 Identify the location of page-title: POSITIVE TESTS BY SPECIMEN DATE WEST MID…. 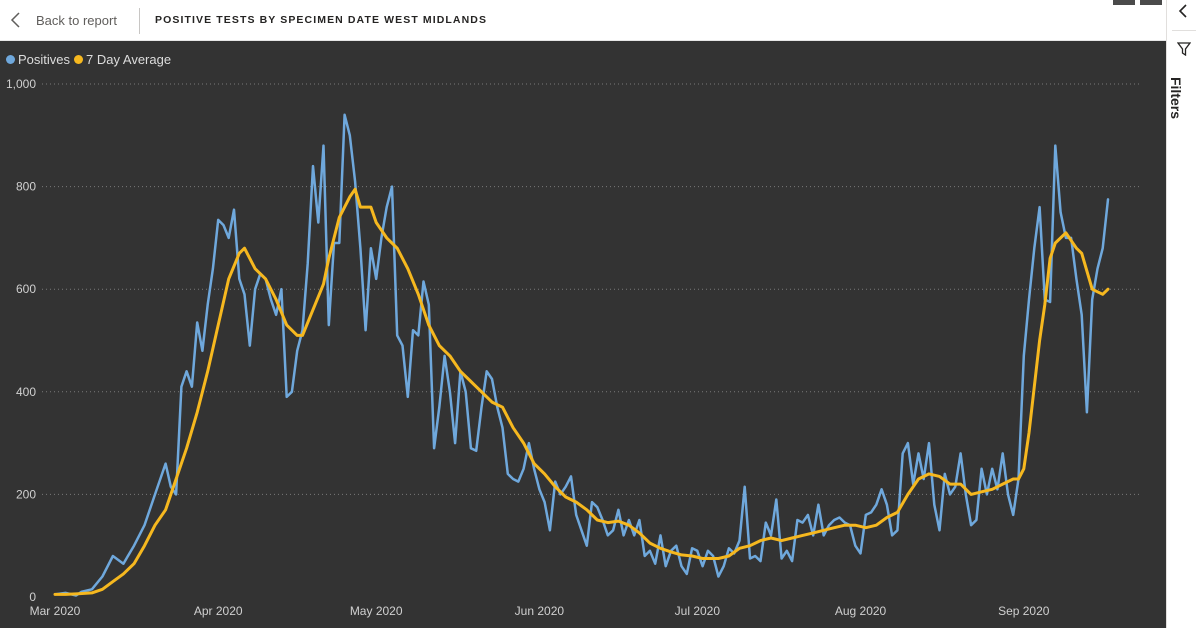
(321, 20).